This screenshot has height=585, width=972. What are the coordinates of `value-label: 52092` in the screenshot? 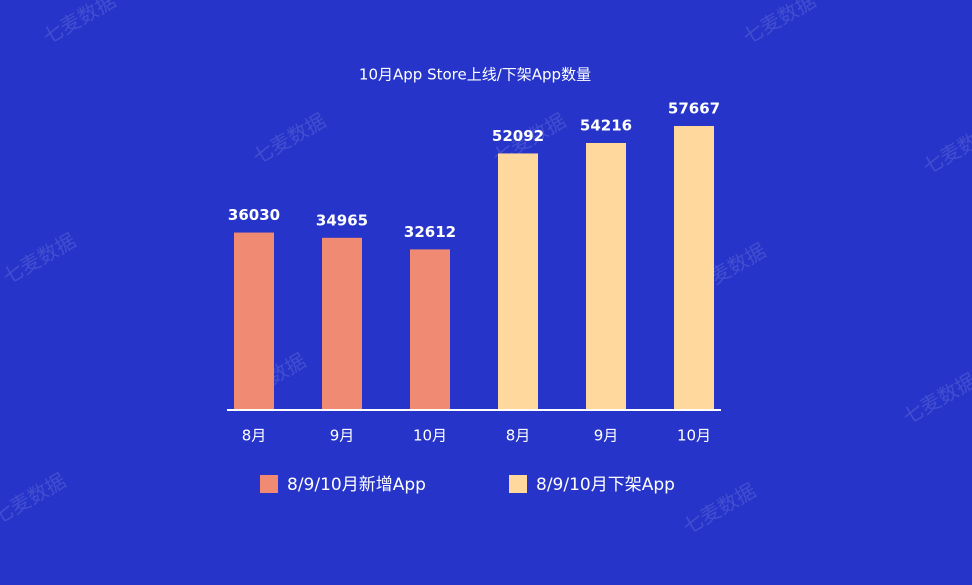 It's located at (518, 136).